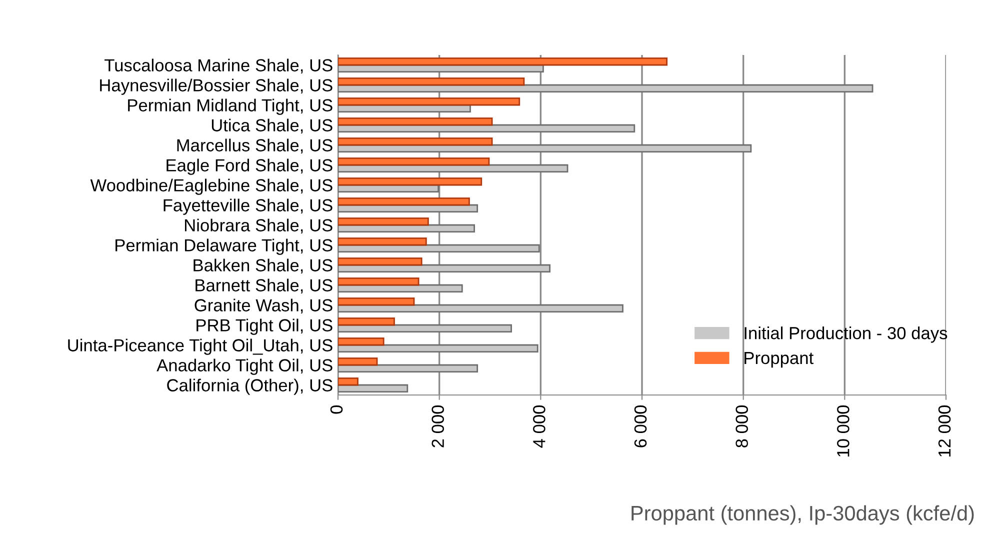  Describe the element at coordinates (742, 426) in the screenshot. I see `x-tick-label: 8 000` at that location.